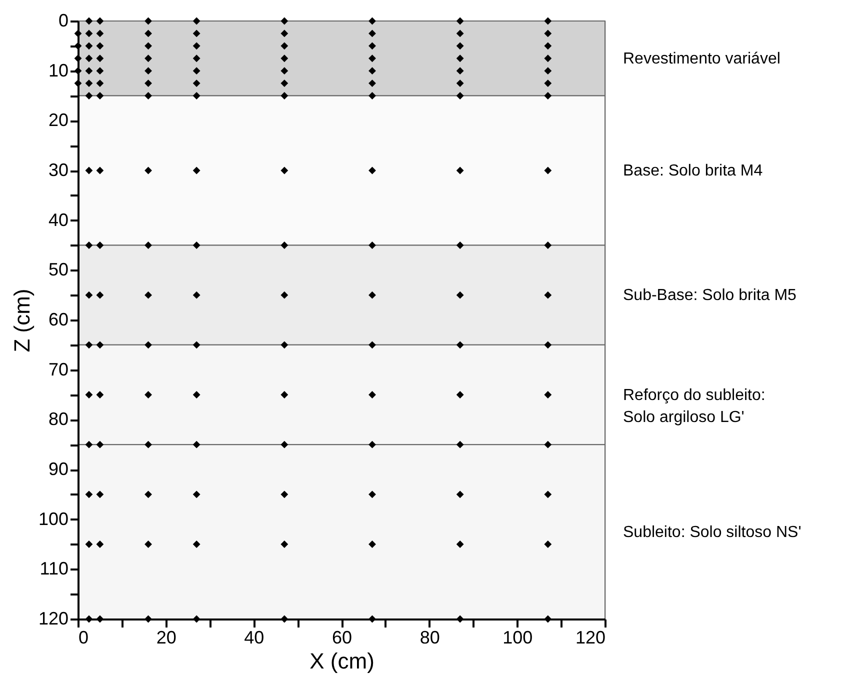 The image size is (861, 693). What do you see at coordinates (54, 568) in the screenshot?
I see `y-tick-label: 110` at bounding box center [54, 568].